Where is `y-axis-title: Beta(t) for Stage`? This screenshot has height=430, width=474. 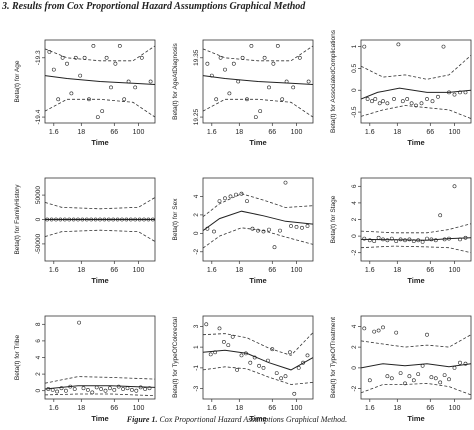 y-axis-title: Beta(t) for Stage is located at coordinates (333, 219).